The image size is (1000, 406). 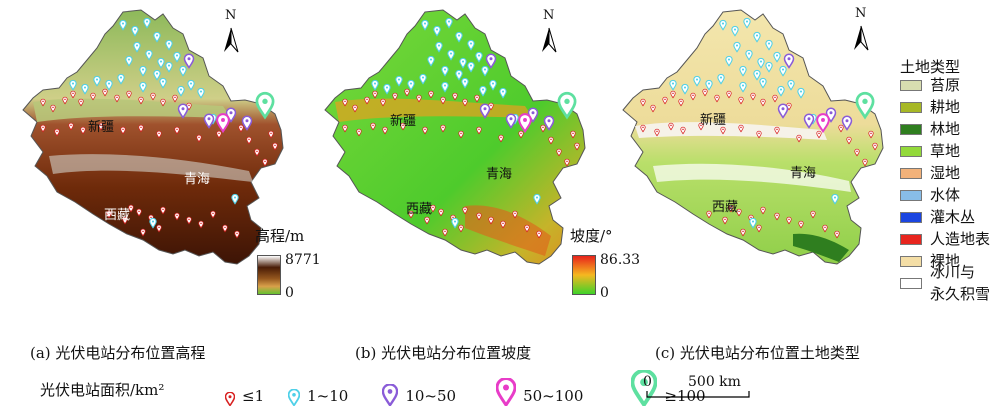 What do you see at coordinates (930, 261) in the screenshot?
I see `landcover-legend-item: 裸地` at bounding box center [930, 261].